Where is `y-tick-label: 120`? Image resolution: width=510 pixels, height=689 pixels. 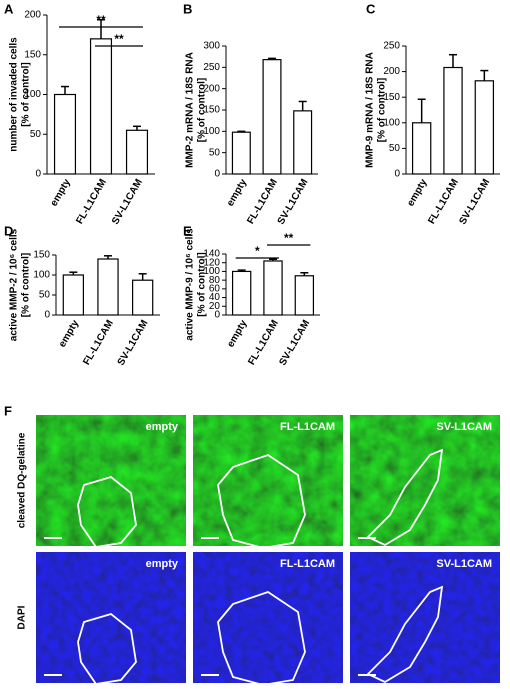
y-tick-label: 120 is located at coordinates (211, 262).